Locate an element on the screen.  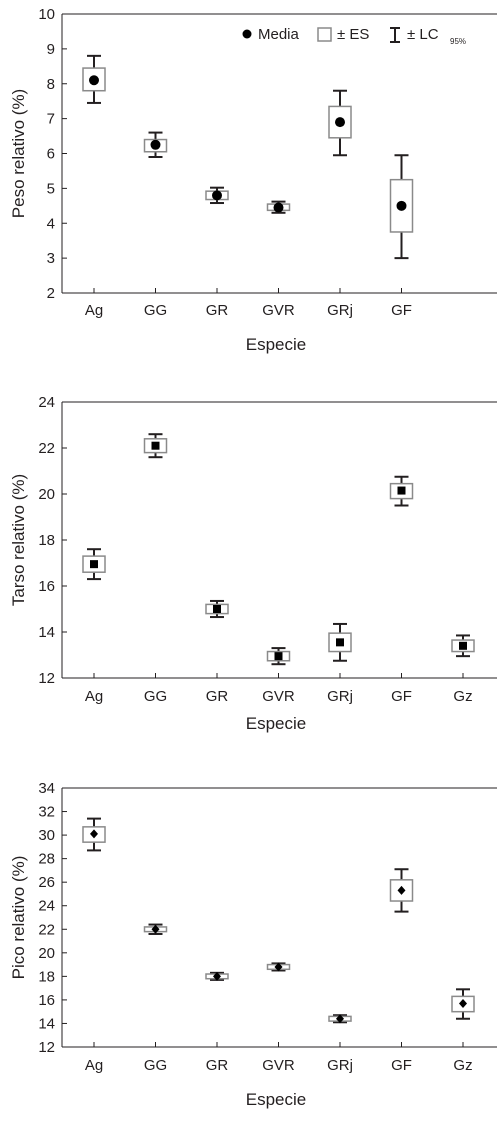
c2-y-tick-label: 22 is located at coordinates (46, 448).